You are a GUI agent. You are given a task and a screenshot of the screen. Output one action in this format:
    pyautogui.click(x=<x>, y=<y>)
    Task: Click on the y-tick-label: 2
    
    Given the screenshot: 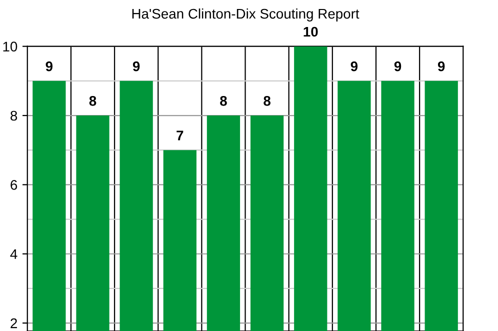 What is the action you would take?
    pyautogui.click(x=13, y=323)
    